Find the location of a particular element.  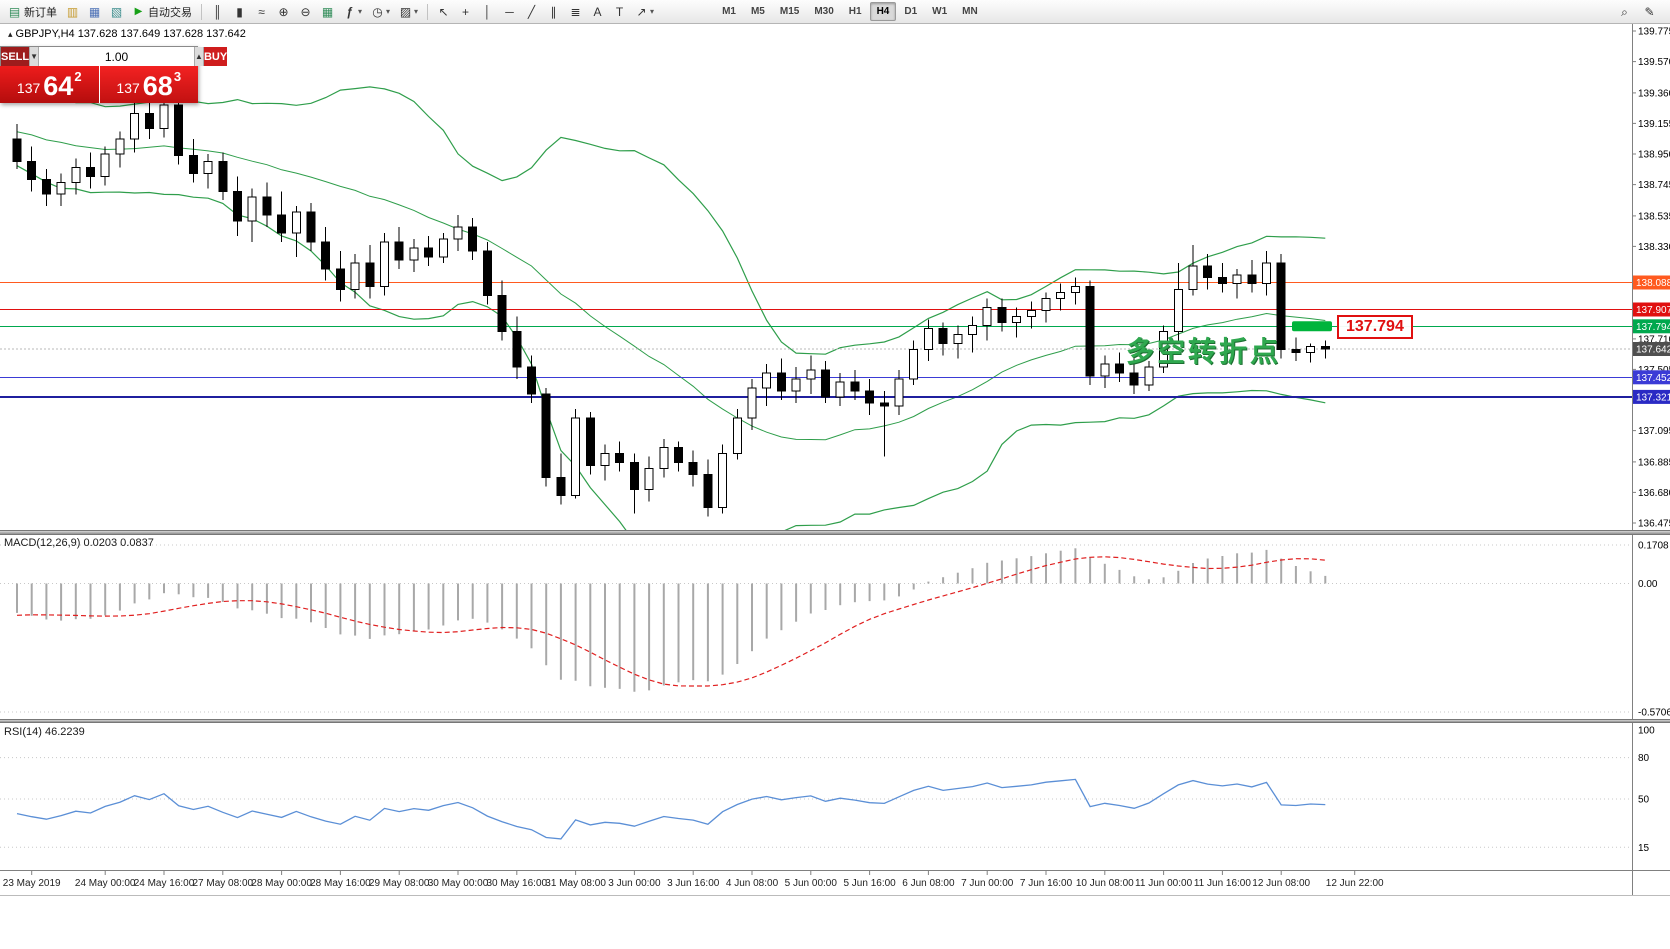

arrows-button: ↗ ▾ is located at coordinates (644, 12).